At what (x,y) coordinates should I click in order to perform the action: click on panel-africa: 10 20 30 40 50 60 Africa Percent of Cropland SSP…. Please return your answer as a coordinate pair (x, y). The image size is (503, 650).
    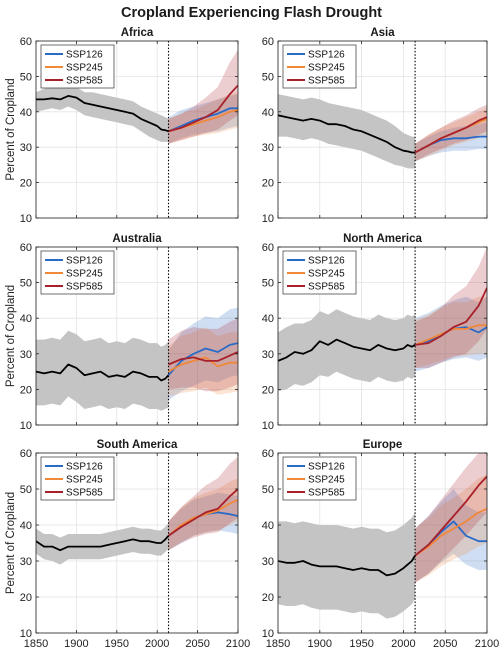
    Looking at the image, I should click on (122, 126).